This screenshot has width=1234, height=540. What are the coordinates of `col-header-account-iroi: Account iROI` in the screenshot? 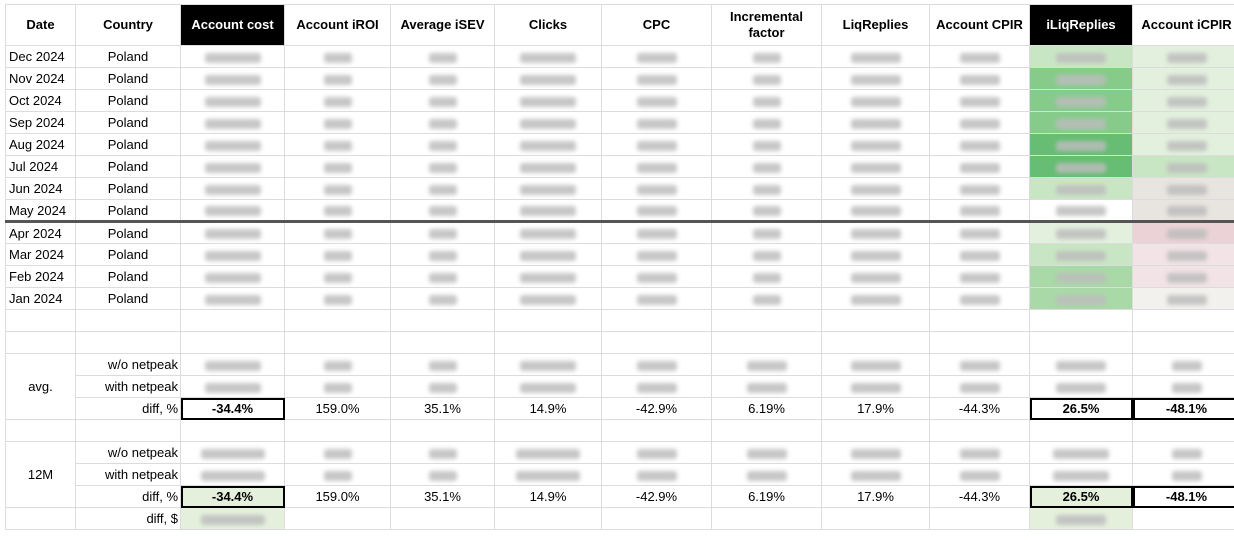 It's located at (337, 25).